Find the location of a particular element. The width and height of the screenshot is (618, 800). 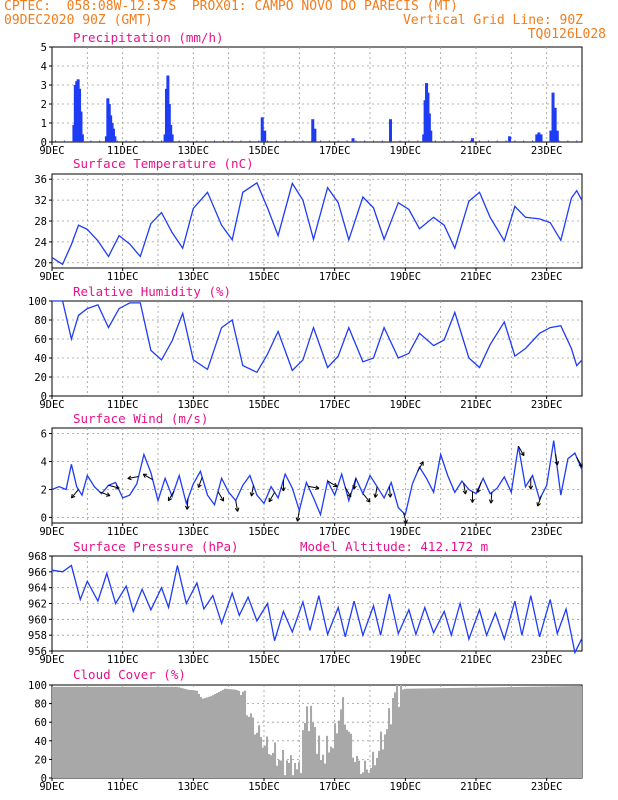

y-tick-label: 24 is located at coordinates (40, 243).